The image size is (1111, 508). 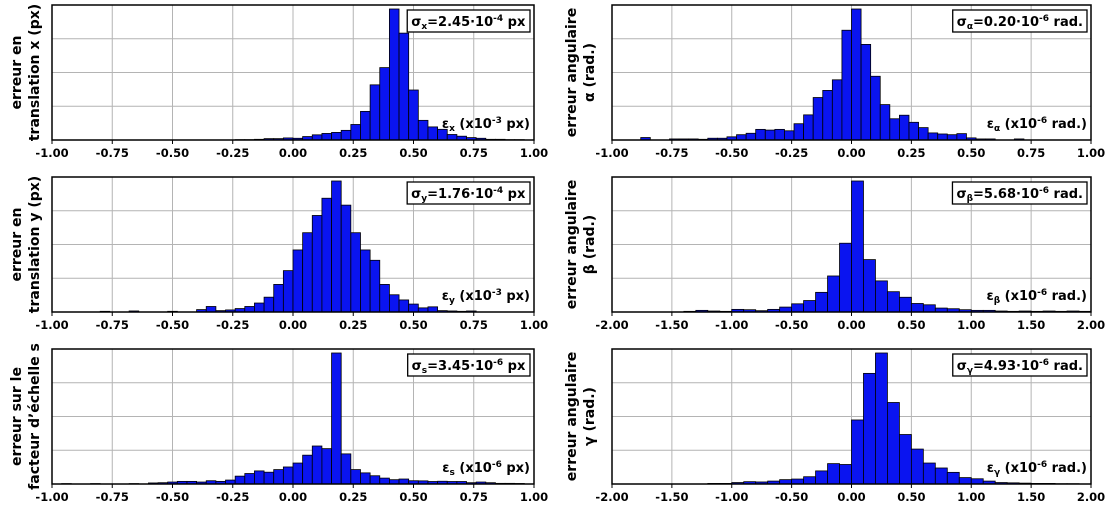 What do you see at coordinates (590, 72) in the screenshot?
I see `y-axis-label-line-2: α (rad.)` at bounding box center [590, 72].